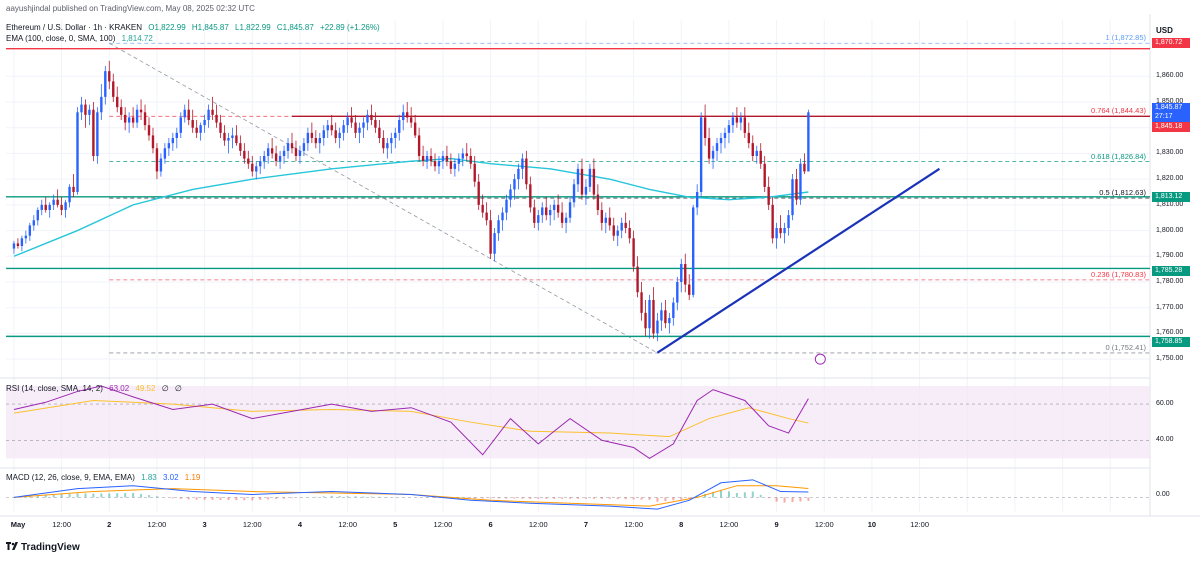 The height and width of the screenshot is (565, 1200). I want to click on tradingview-footer: TradingView, so click(43, 547).